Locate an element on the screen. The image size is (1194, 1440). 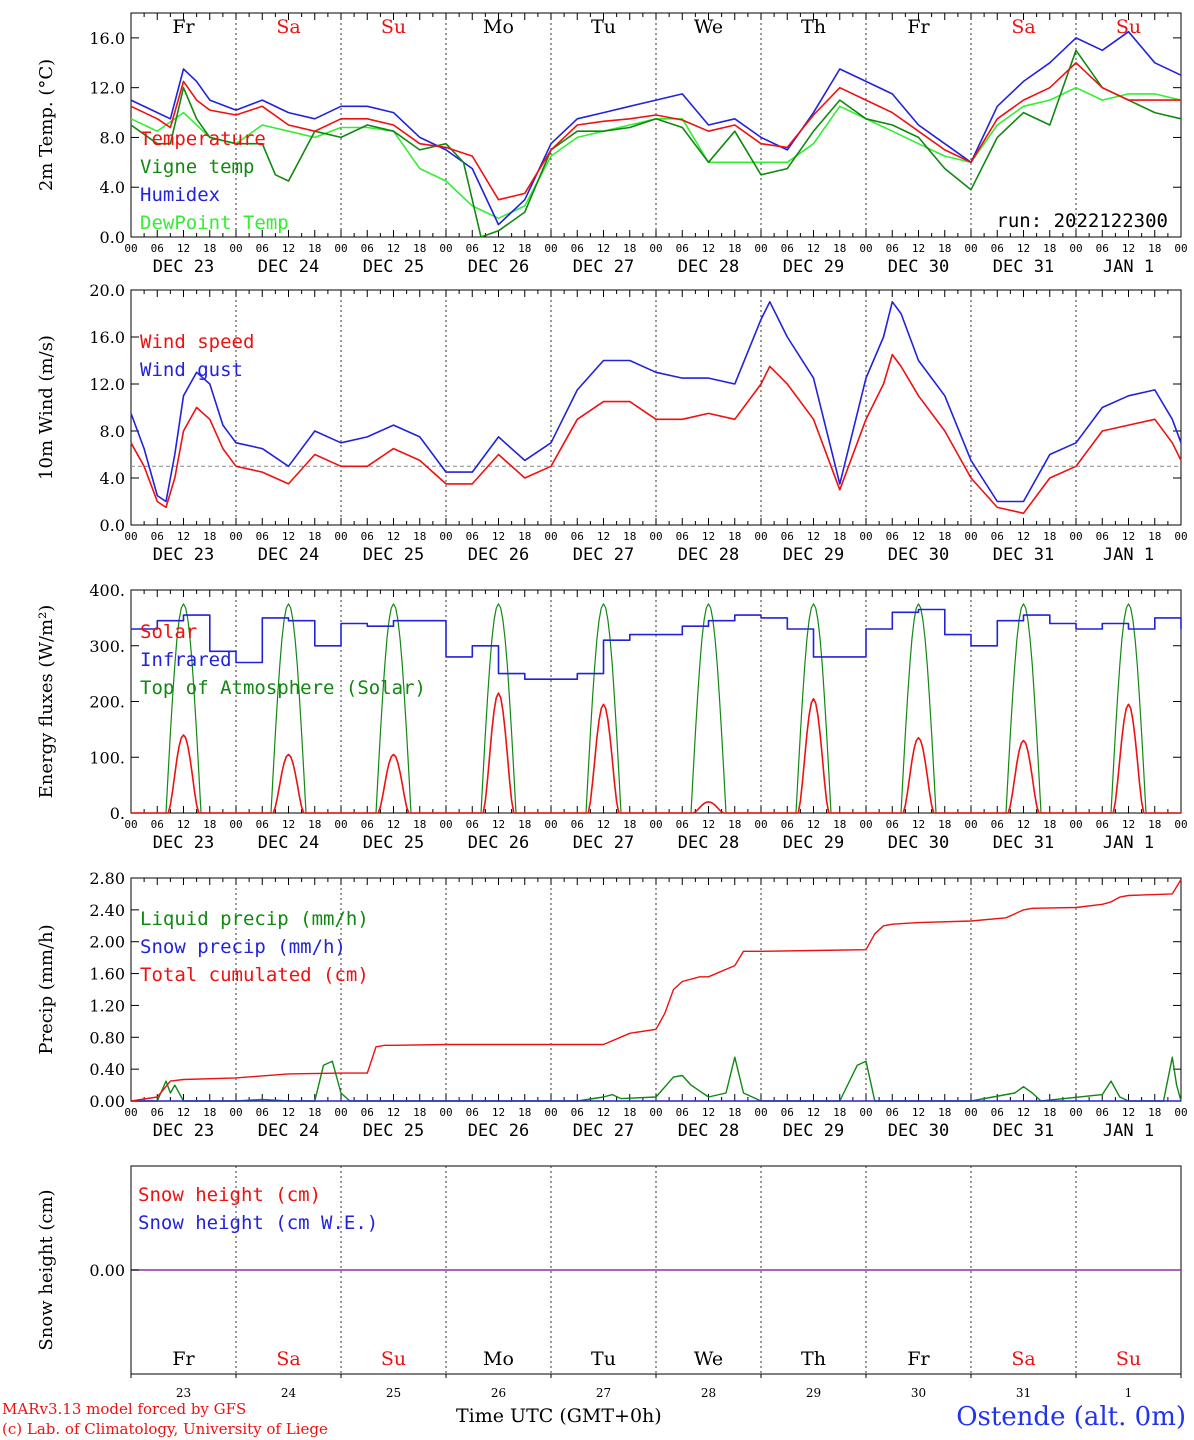
legend-entry: Wind speed is located at coordinates (197, 342).